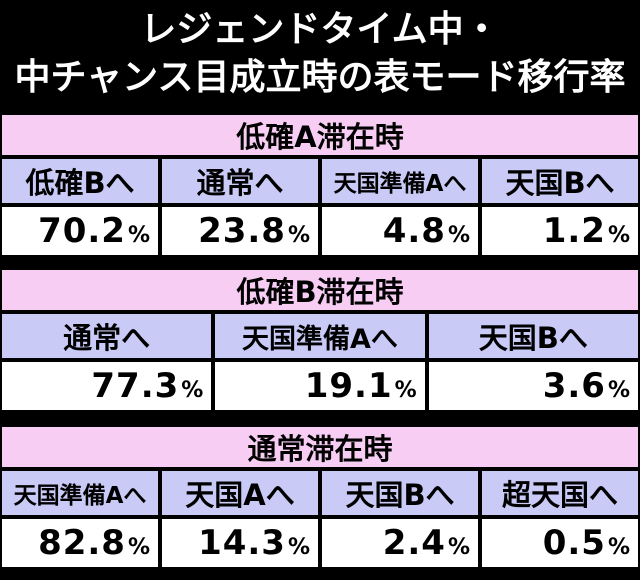 This screenshot has height=580, width=640. I want to click on column-header: 天国Aへ, so click(240, 493).